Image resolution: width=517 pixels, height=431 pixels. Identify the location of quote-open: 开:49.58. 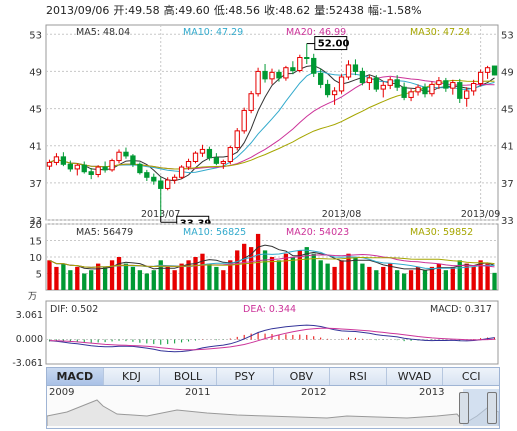
(136, 10).